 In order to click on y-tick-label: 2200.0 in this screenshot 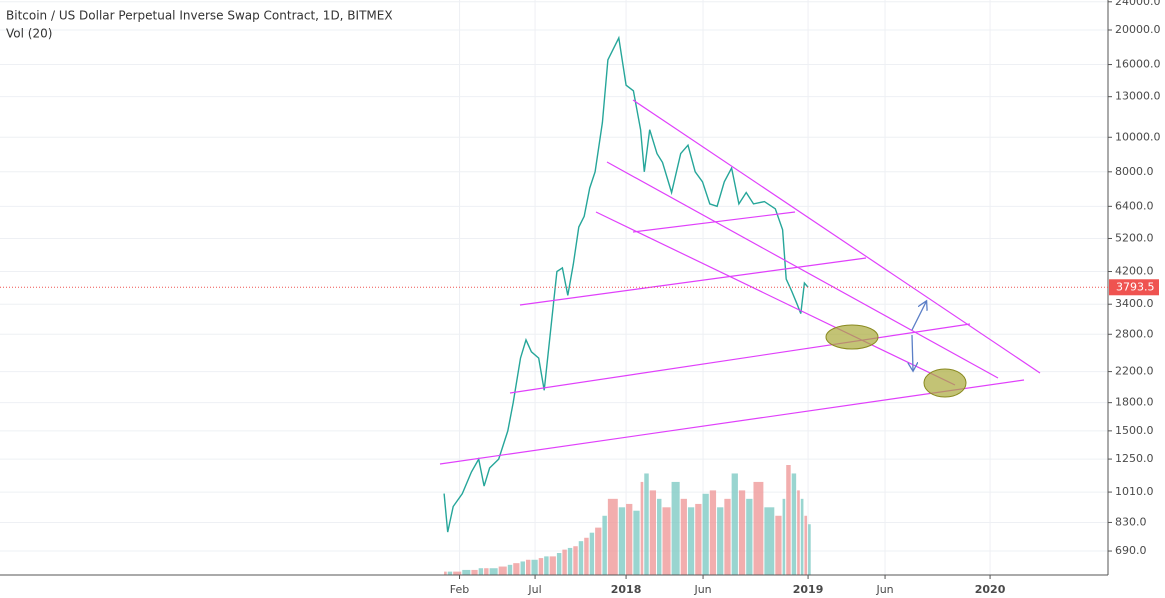, I will do `click(1134, 371)`.